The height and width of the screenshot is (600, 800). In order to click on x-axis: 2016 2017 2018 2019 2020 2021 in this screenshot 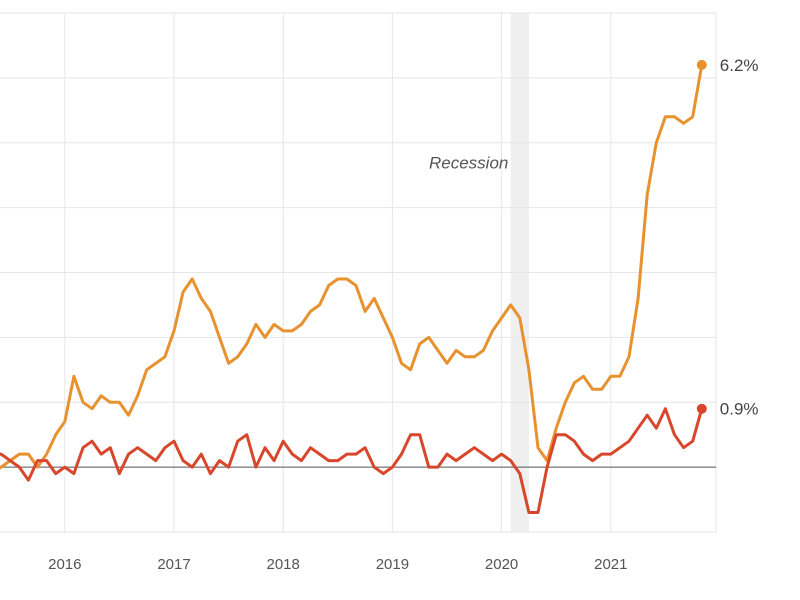, I will do `click(337, 564)`.